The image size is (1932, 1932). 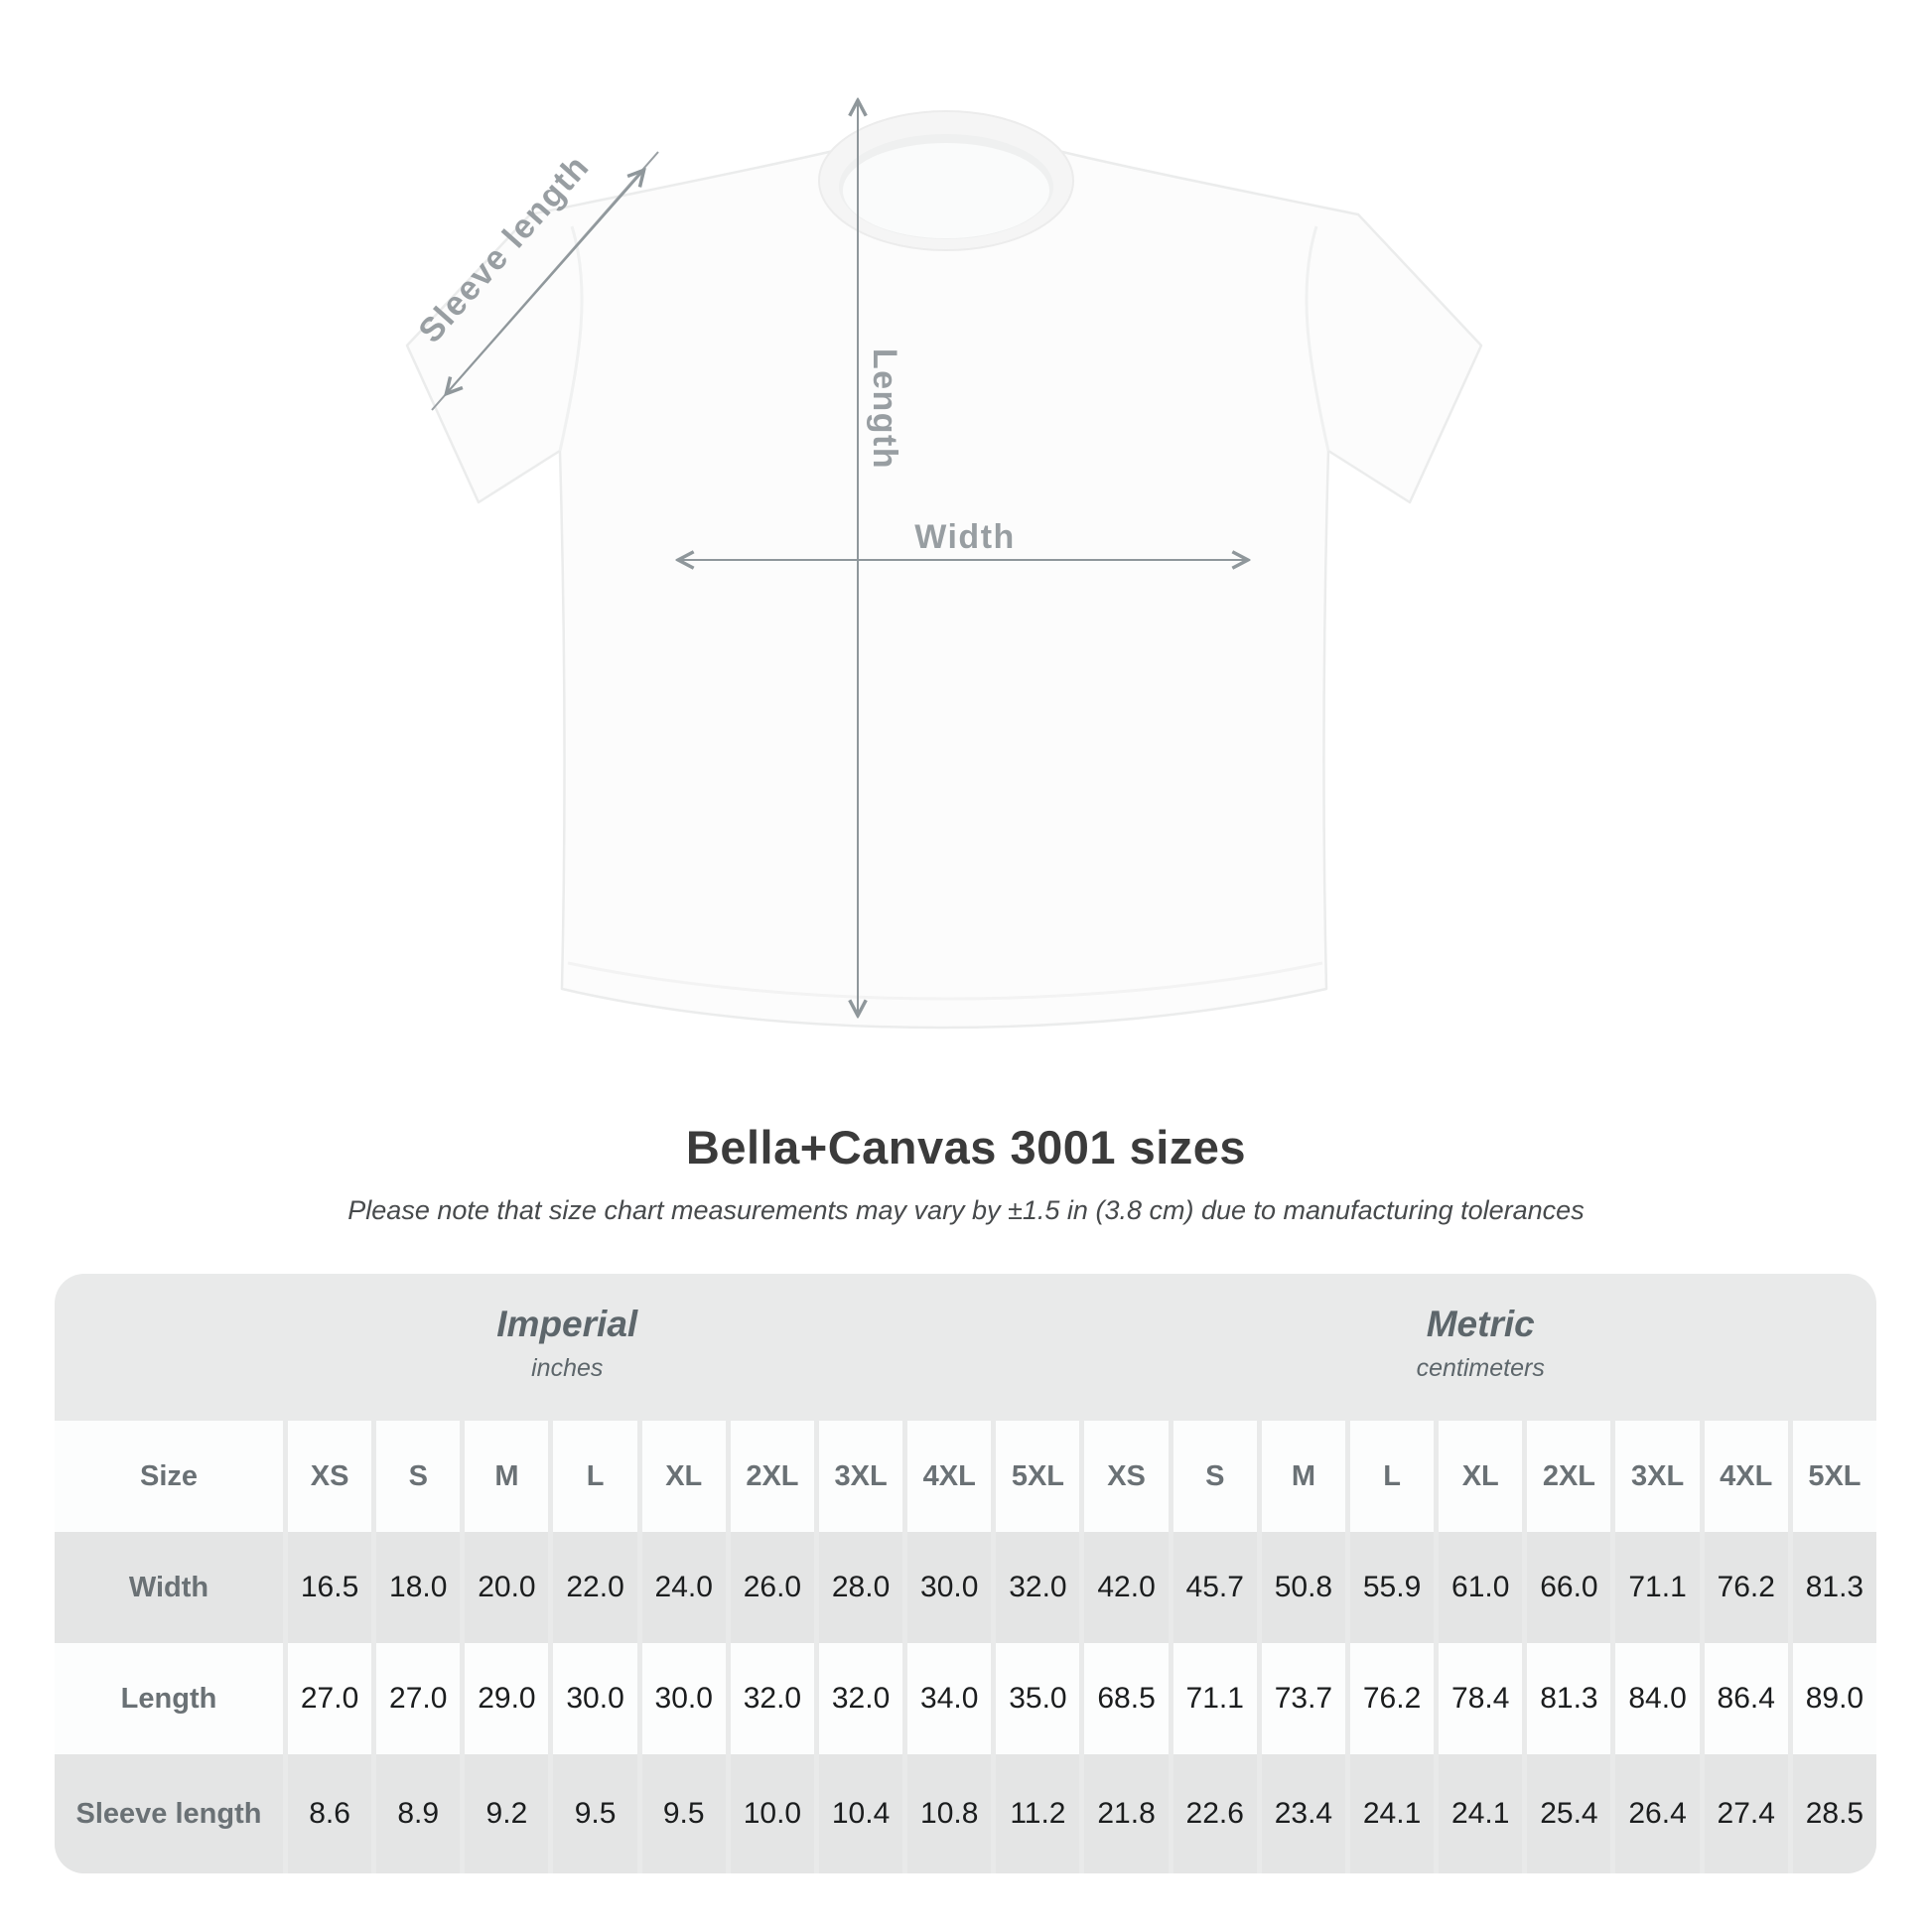 What do you see at coordinates (1127, 1814) in the screenshot?
I see `value-cell: 21.8` at bounding box center [1127, 1814].